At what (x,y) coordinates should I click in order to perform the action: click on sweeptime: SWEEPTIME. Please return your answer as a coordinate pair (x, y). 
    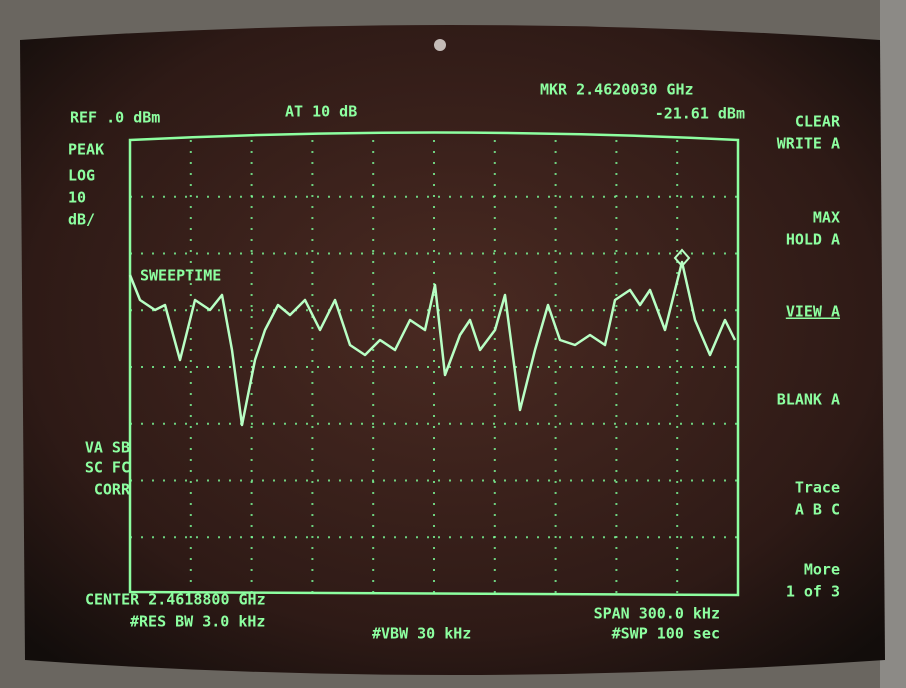
    Looking at the image, I should click on (180, 276).